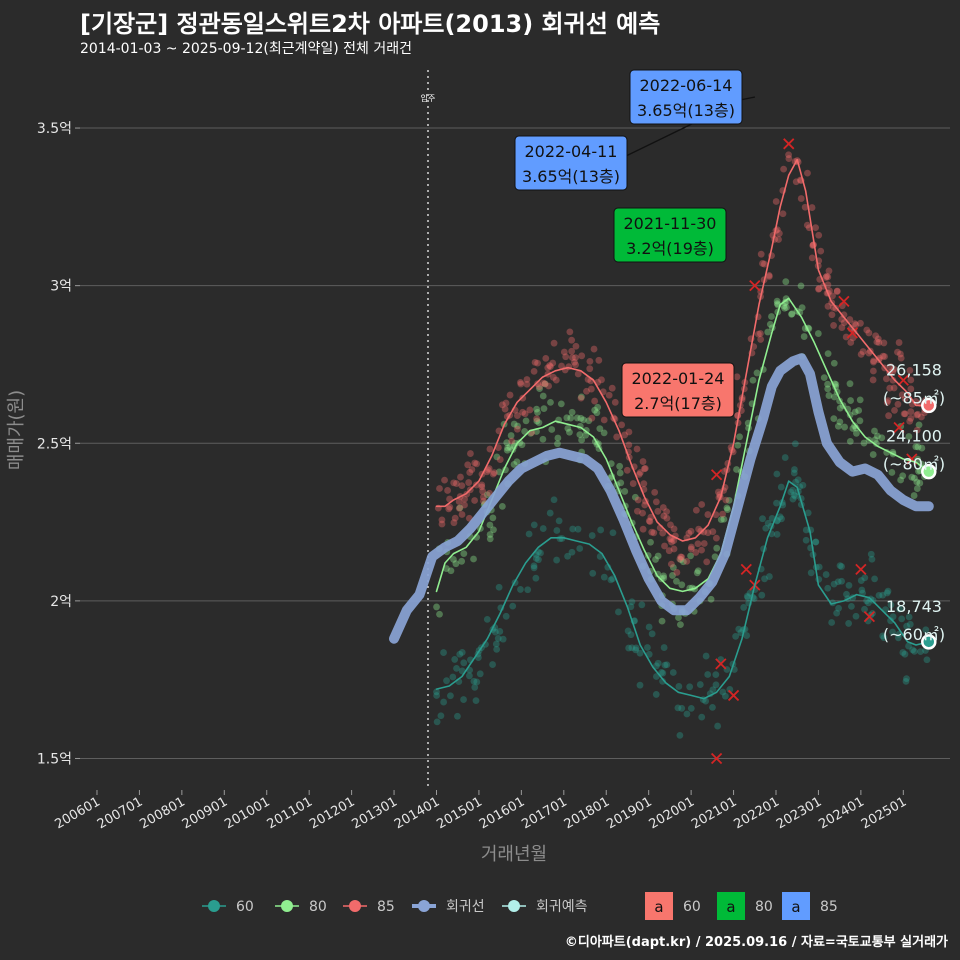 The width and height of the screenshot is (960, 960). What do you see at coordinates (686, 110) in the screenshot?
I see `annotation-price: 3.65억(13층)` at bounding box center [686, 110].